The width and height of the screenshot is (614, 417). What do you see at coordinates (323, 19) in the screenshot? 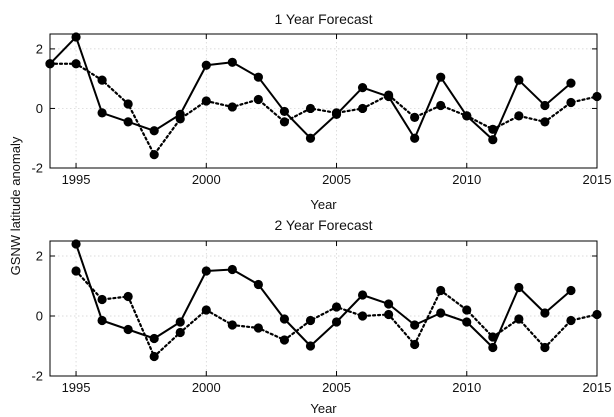
I see `chart-title: 1 Year Forecast` at bounding box center [323, 19].